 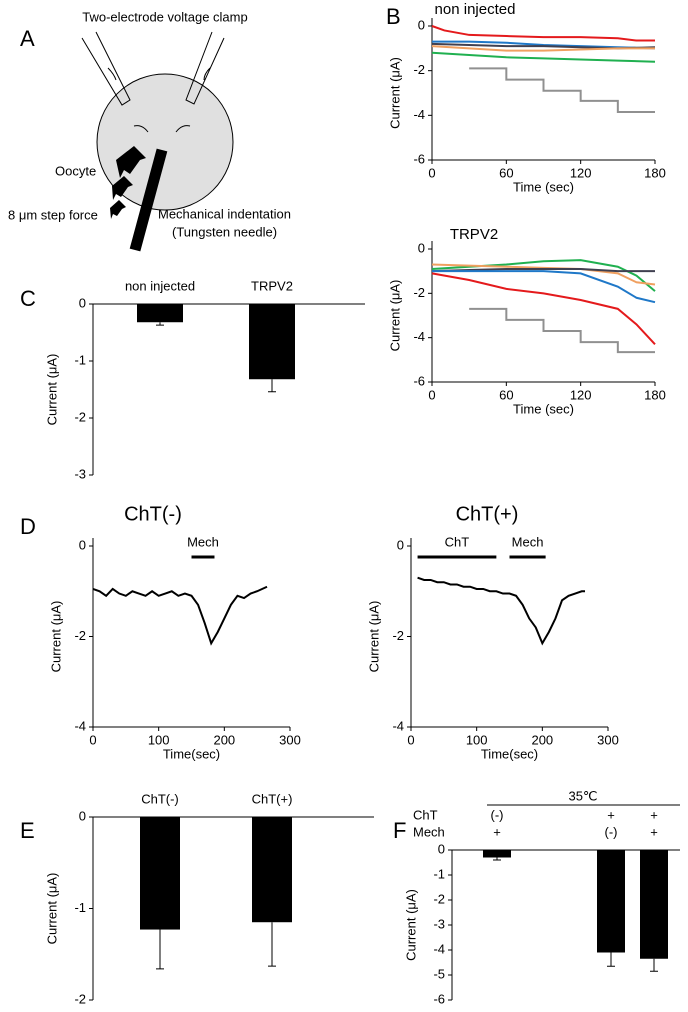 What do you see at coordinates (75, 170) in the screenshot?
I see `cell-label: Oocyte` at bounding box center [75, 170].